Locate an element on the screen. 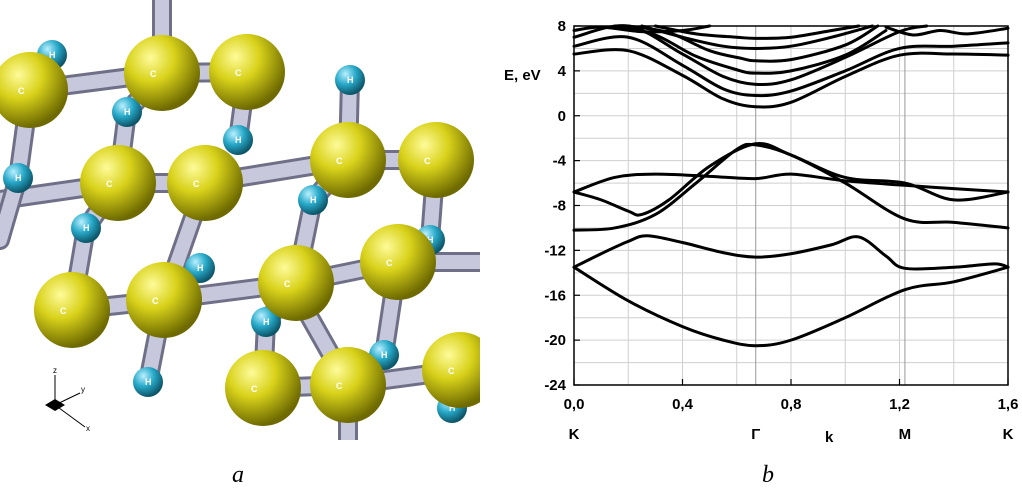 The width and height of the screenshot is (1022, 497). x-tick-label: 0,8 is located at coordinates (791, 404).